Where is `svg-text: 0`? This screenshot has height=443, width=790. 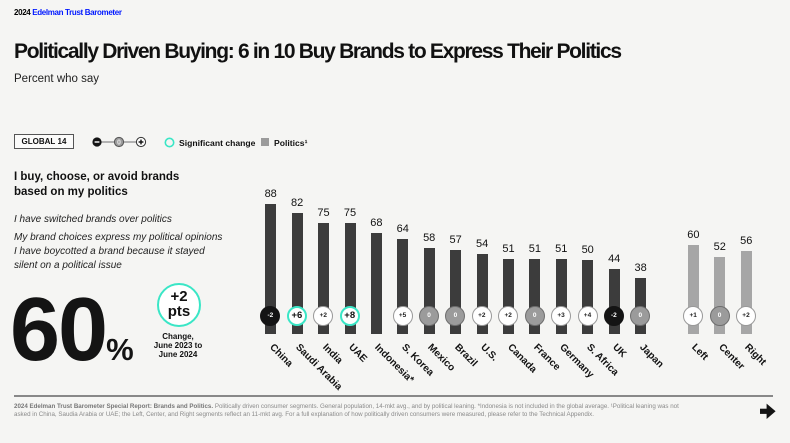
svg-text: 0 is located at coordinates (119, 143).